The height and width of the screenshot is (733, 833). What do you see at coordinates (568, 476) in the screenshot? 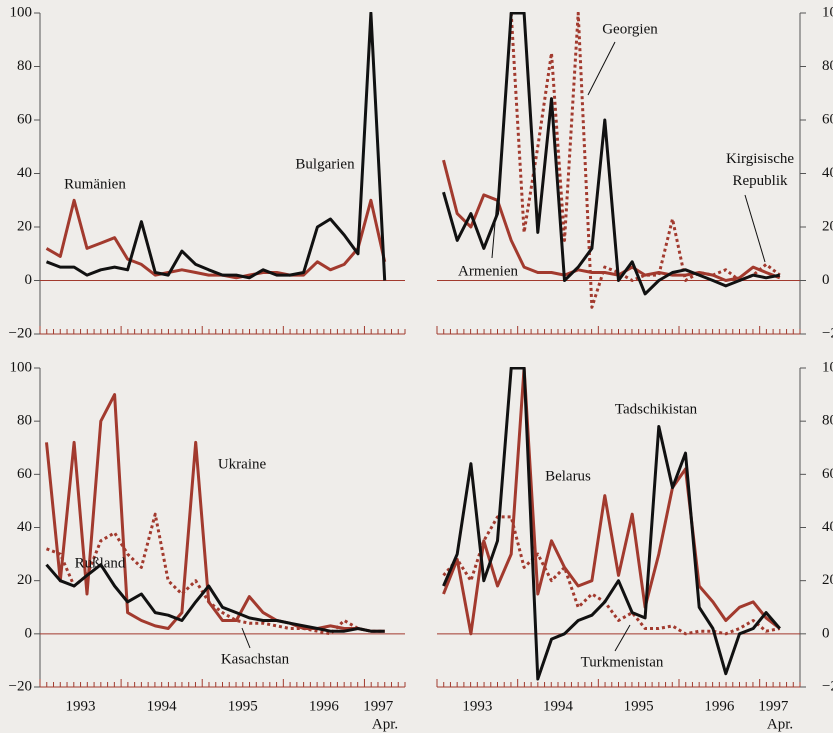
I see `series-label: Belarus` at bounding box center [568, 476].